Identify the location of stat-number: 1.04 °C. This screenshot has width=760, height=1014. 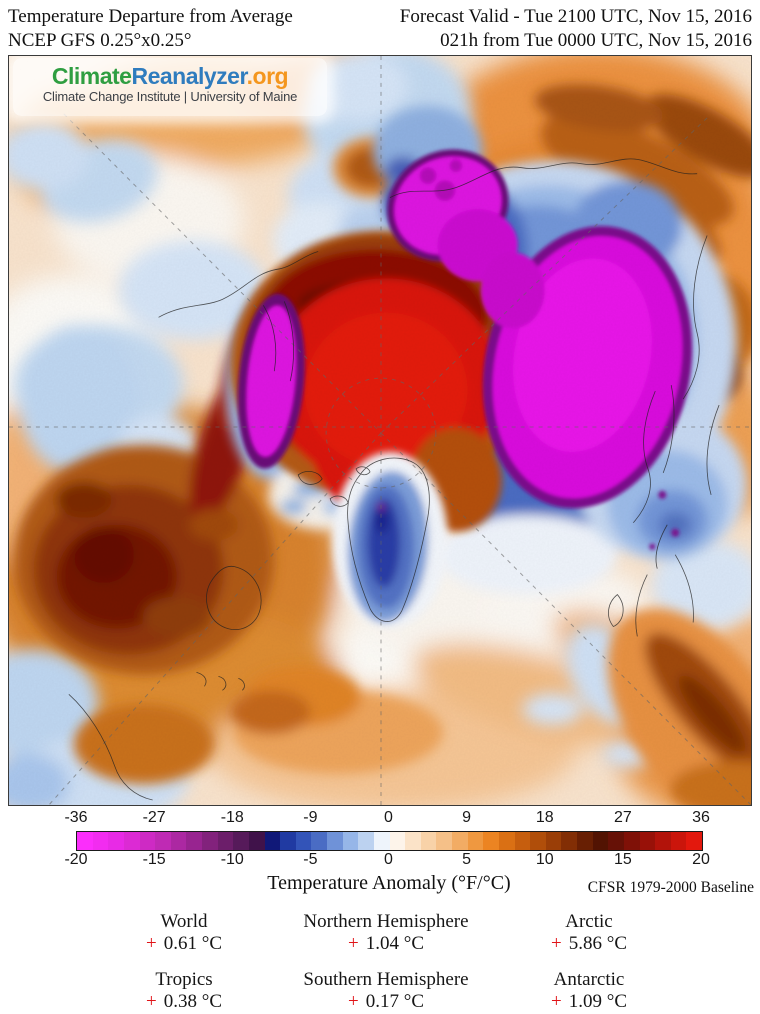
(394, 943).